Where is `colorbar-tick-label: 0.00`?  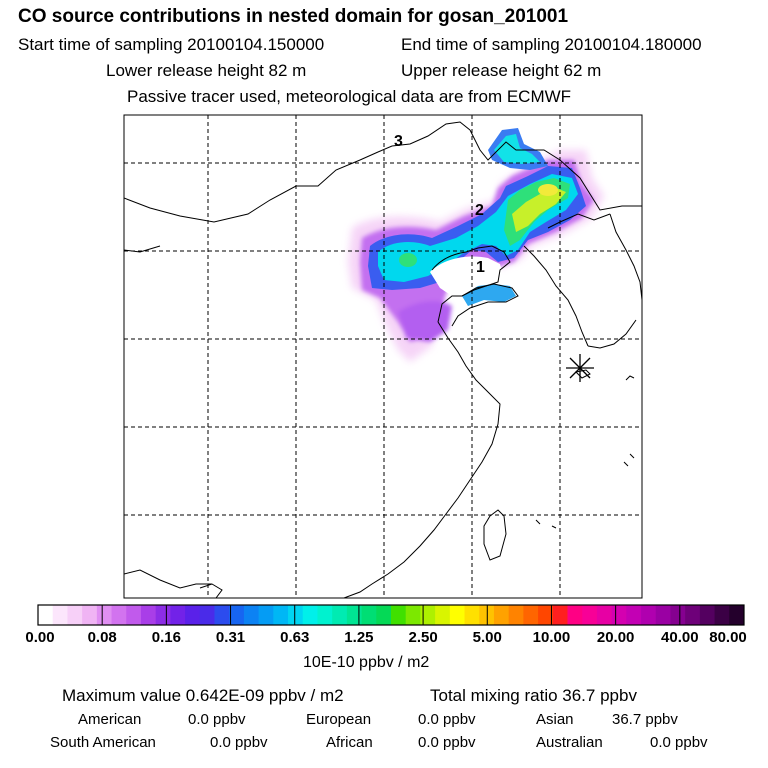
colorbar-tick-label: 0.00 is located at coordinates (40, 637).